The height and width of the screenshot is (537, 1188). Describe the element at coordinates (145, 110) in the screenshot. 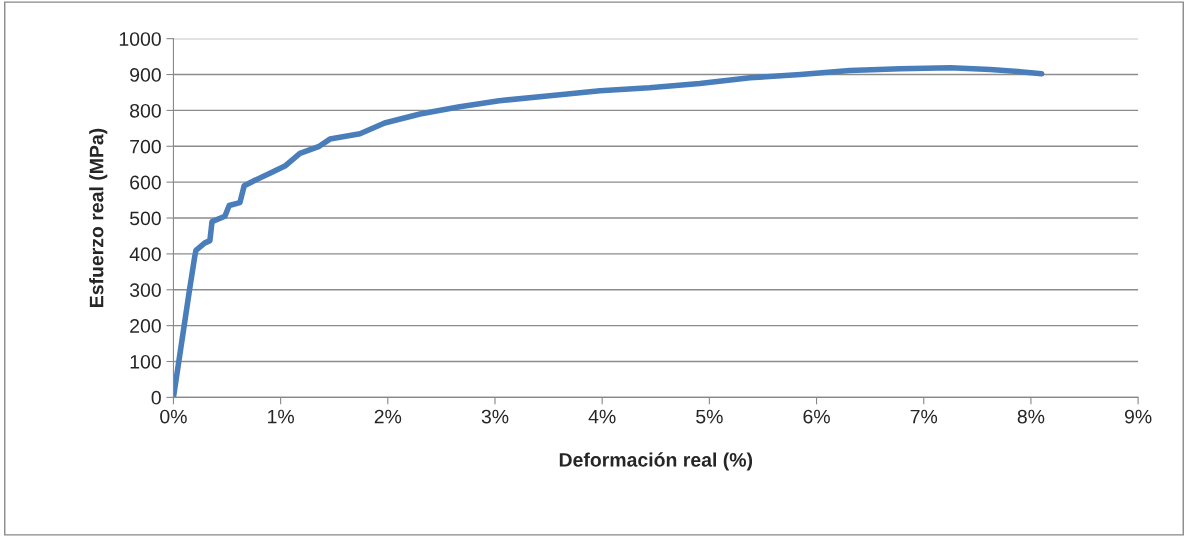

I see `y-tick-label: 800` at that location.